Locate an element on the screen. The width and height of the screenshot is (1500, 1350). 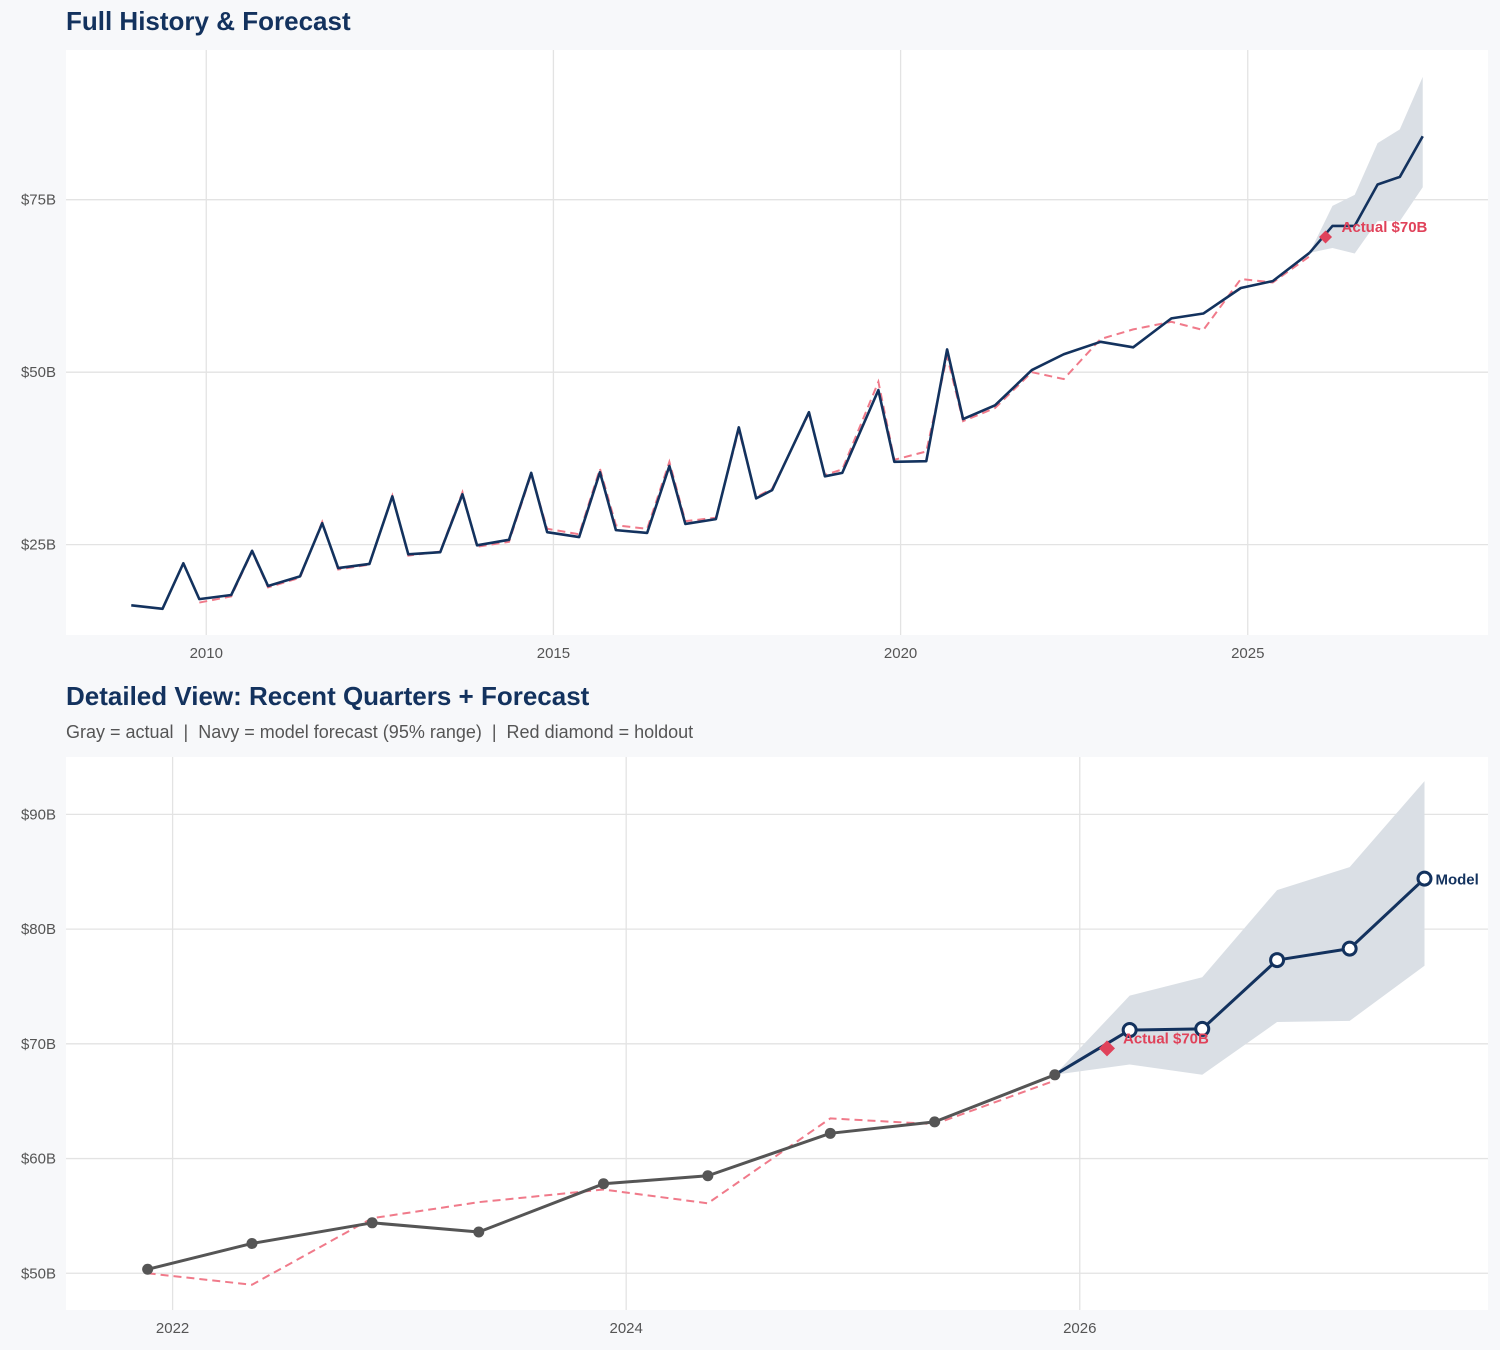
x-tick-label: 2022 is located at coordinates (172, 1328).